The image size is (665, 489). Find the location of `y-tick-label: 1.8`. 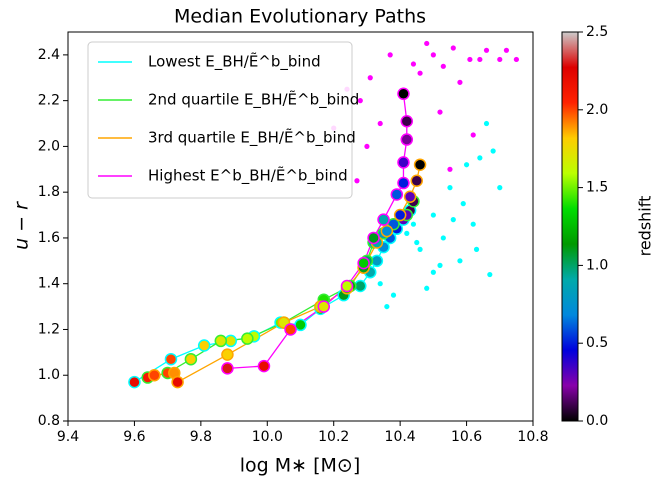

y-tick-label: 1.8 is located at coordinates (49, 192).